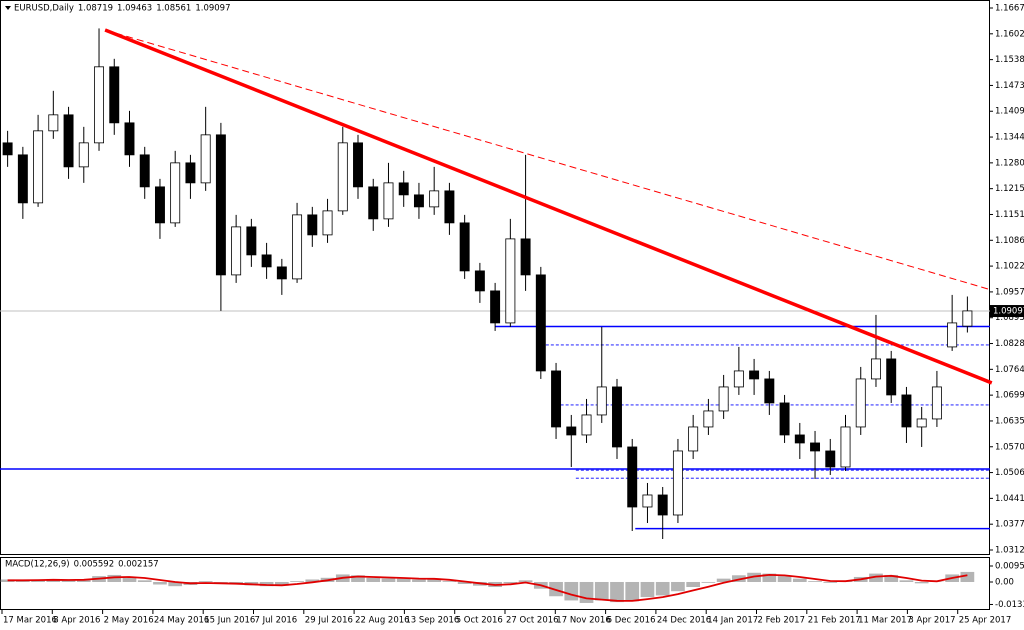 This screenshot has width=1024, height=630. I want to click on macd-pane, so click(495, 583).